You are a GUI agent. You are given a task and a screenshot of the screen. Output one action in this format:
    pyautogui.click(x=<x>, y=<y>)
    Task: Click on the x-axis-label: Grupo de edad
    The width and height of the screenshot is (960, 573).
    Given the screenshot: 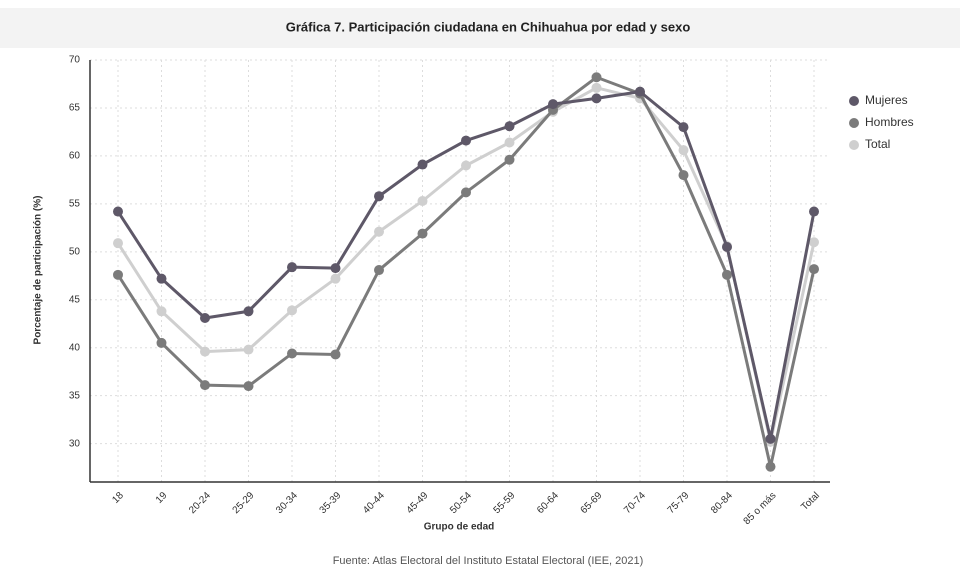 What is the action you would take?
    pyautogui.click(x=459, y=527)
    